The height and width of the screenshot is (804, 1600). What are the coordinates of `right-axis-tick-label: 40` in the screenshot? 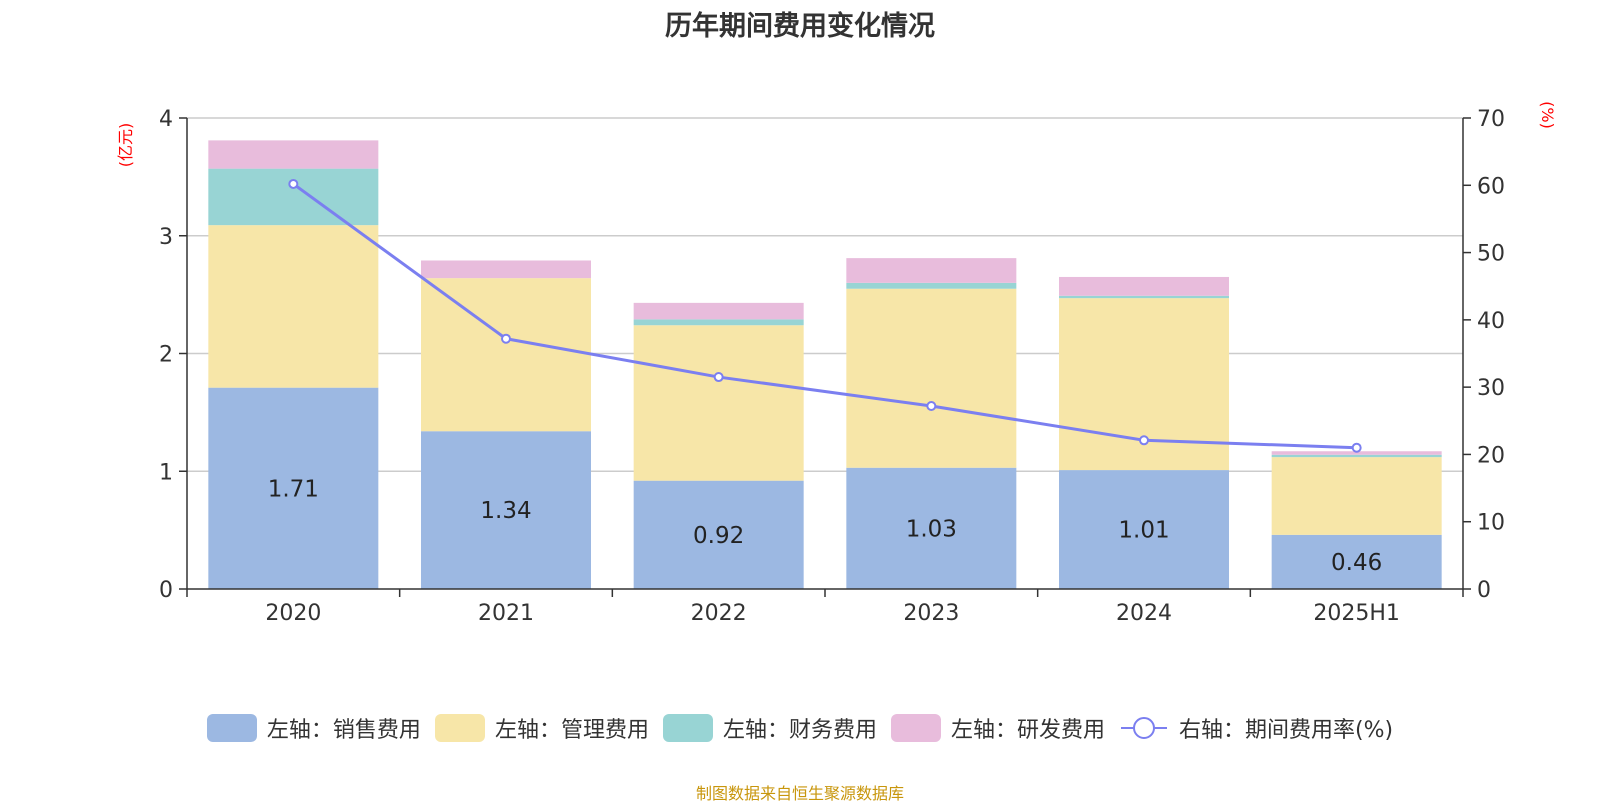 It's located at (1491, 321).